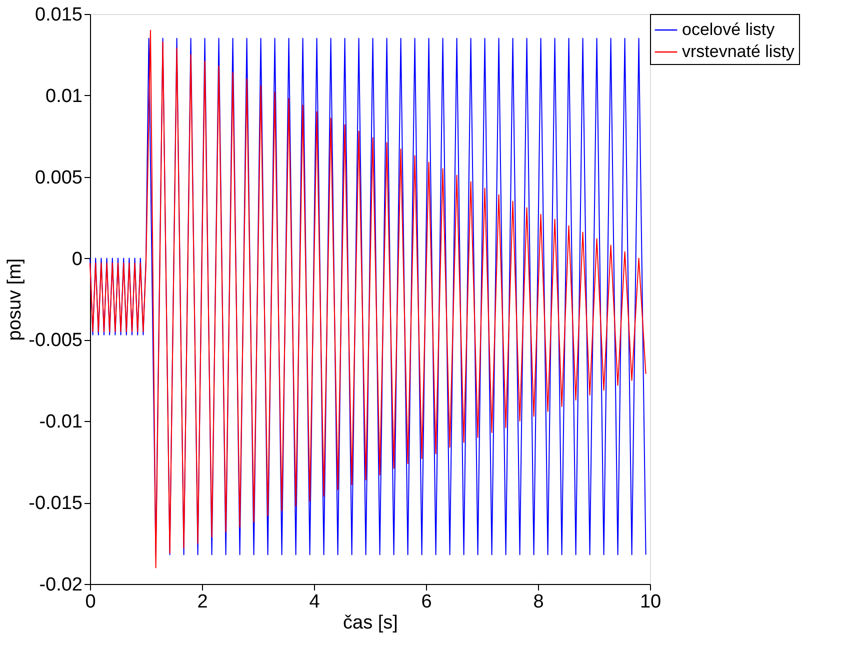 The width and height of the screenshot is (855, 652). Describe the element at coordinates (58, 15) in the screenshot. I see `y-tick-label: 0.015` at that location.